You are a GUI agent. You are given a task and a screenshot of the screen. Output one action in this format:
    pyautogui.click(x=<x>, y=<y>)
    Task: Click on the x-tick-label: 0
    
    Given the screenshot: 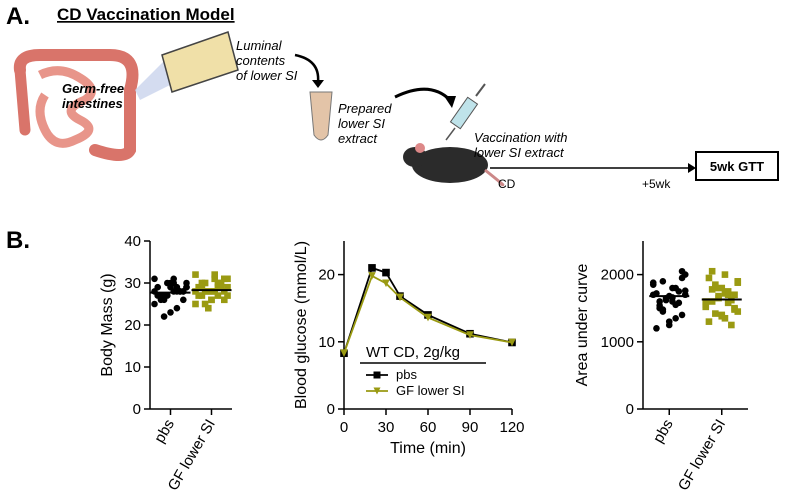 What is the action you would take?
    pyautogui.click(x=344, y=427)
    